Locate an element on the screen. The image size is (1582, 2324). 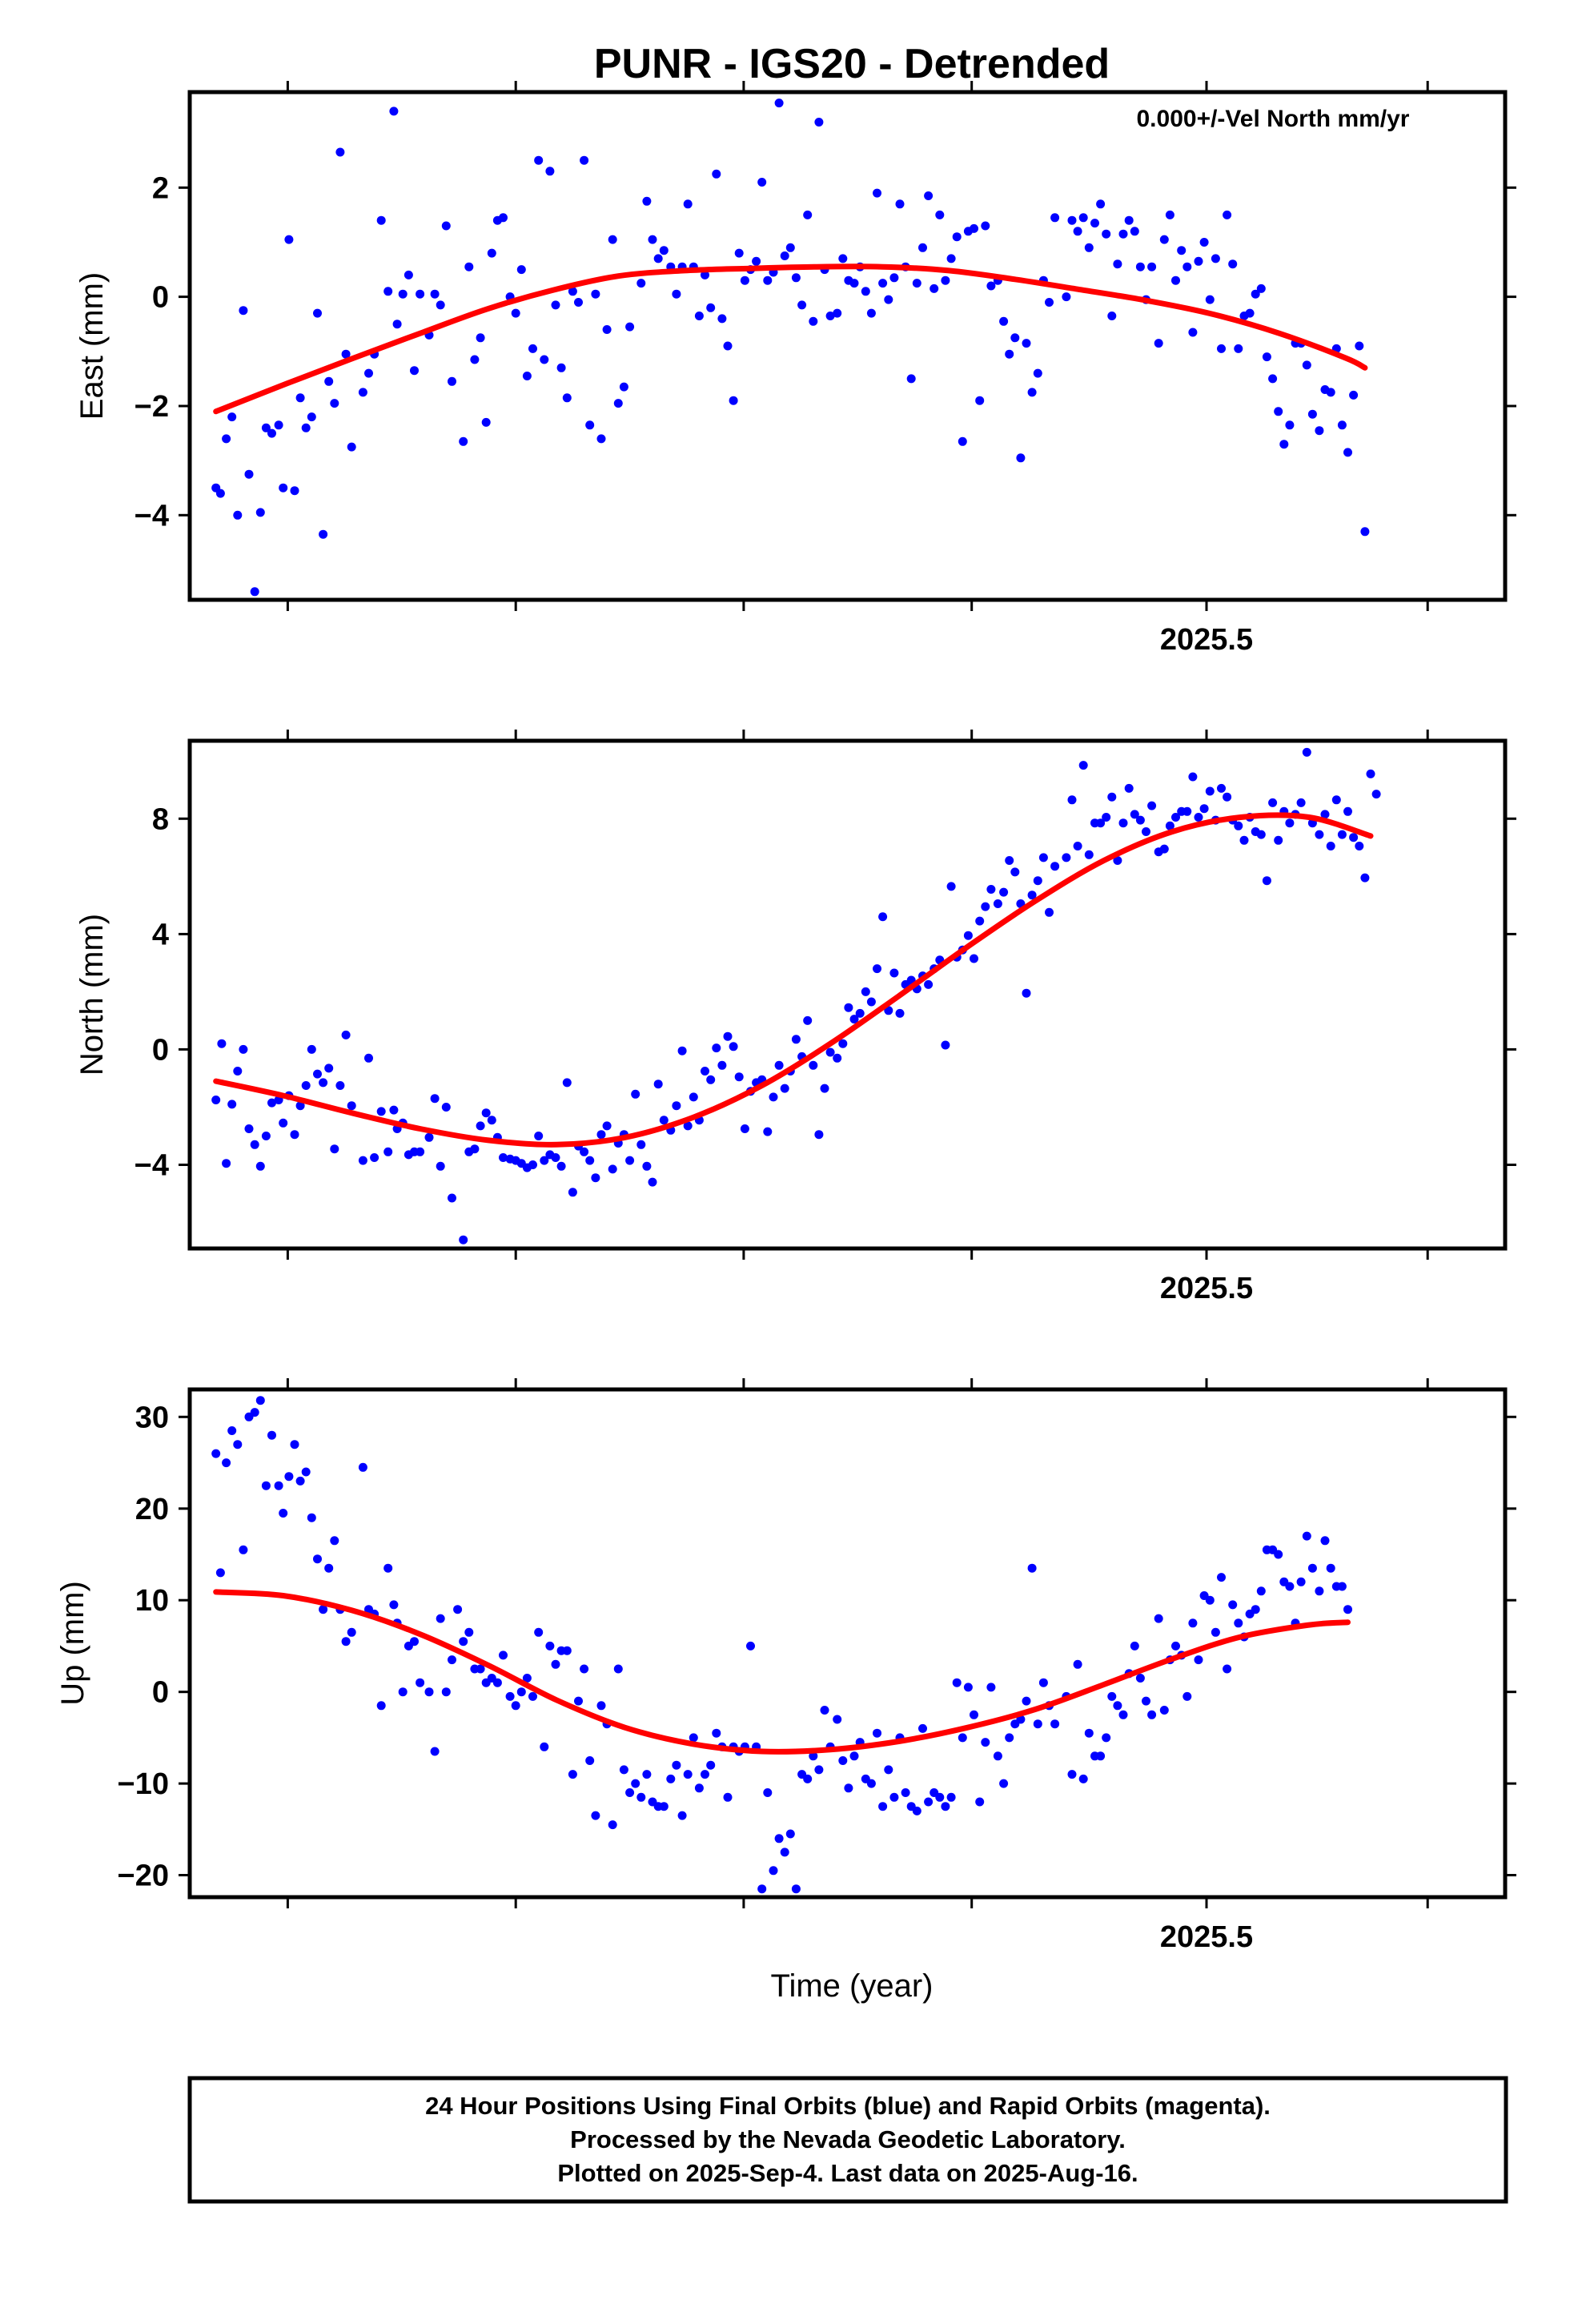
velocity-annotation: 0.000+/-Vel North mm/yr is located at coordinates (1273, 119).